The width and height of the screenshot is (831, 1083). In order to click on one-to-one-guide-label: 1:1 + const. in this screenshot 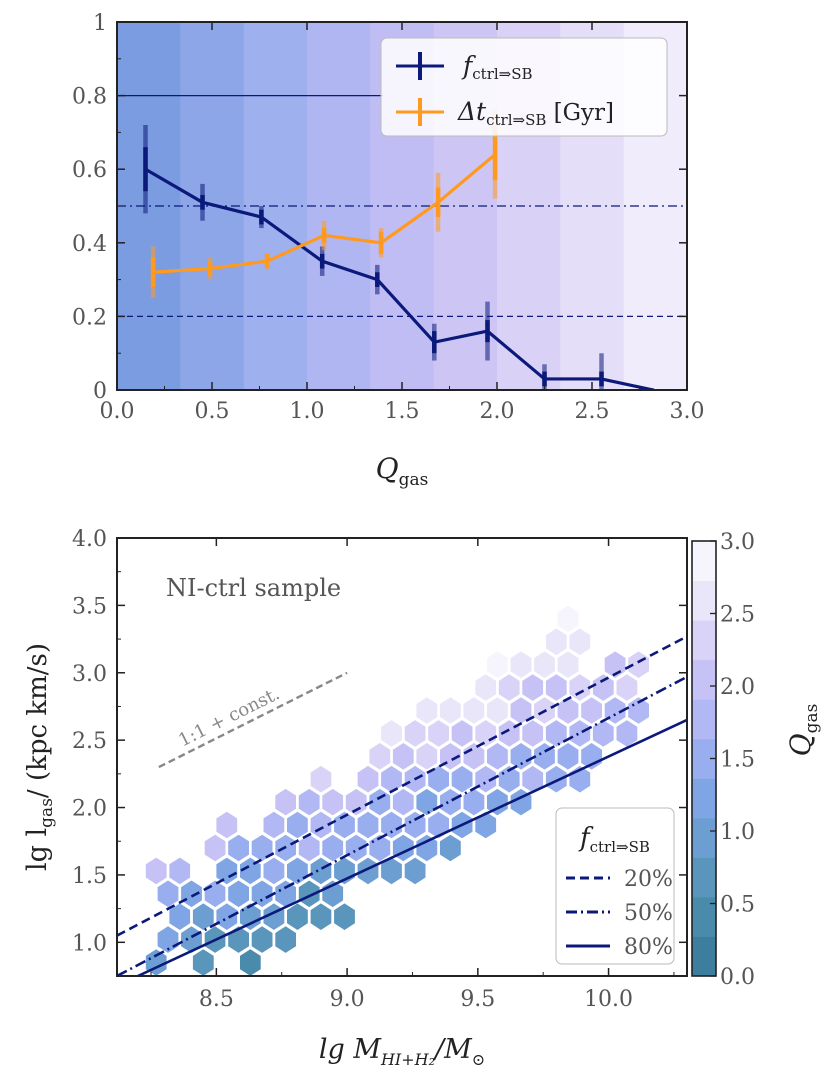, I will do `click(229, 717)`.